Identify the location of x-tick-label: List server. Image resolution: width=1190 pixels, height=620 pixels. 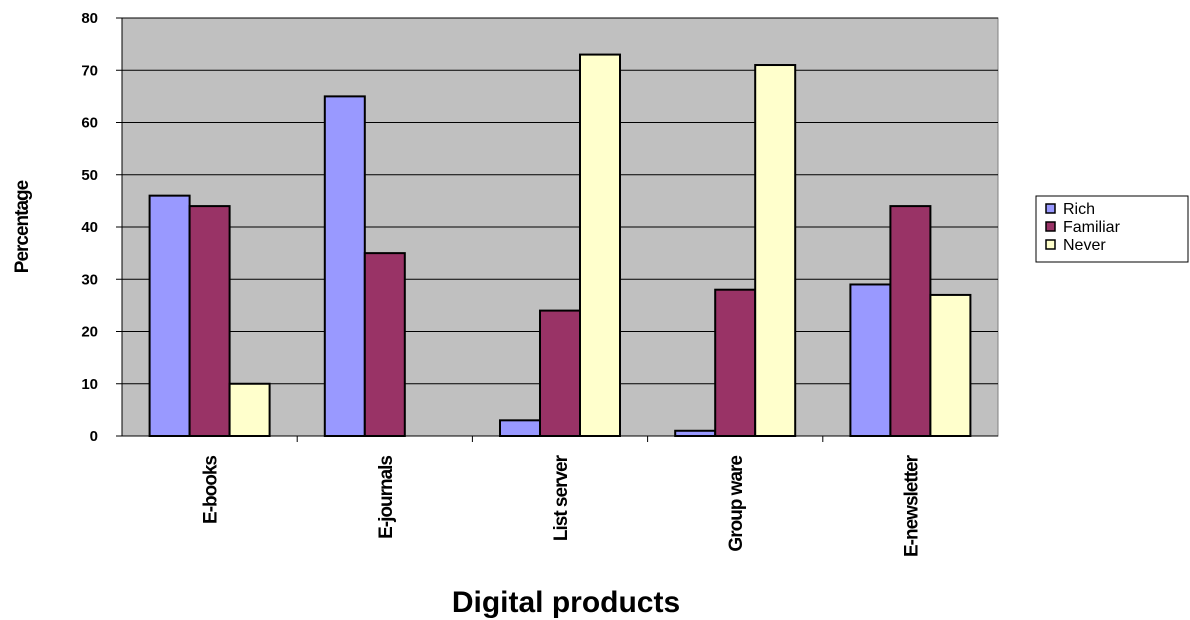
(561, 497).